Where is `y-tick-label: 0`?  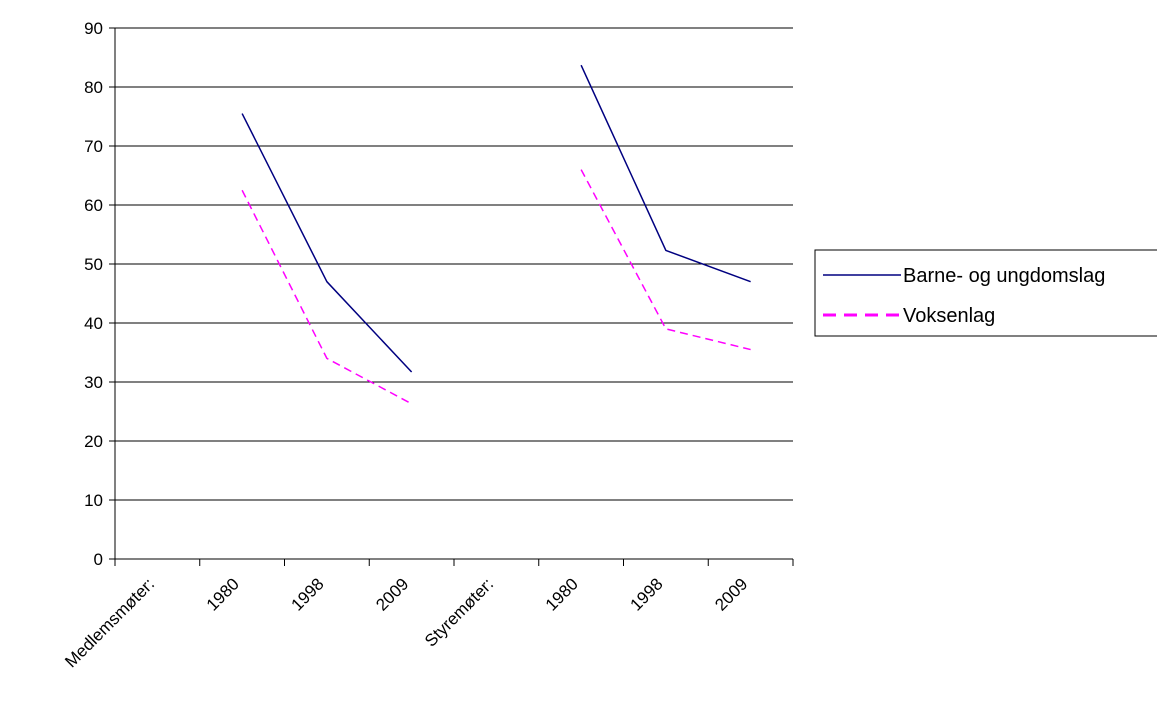 y-tick-label: 0 is located at coordinates (98, 559).